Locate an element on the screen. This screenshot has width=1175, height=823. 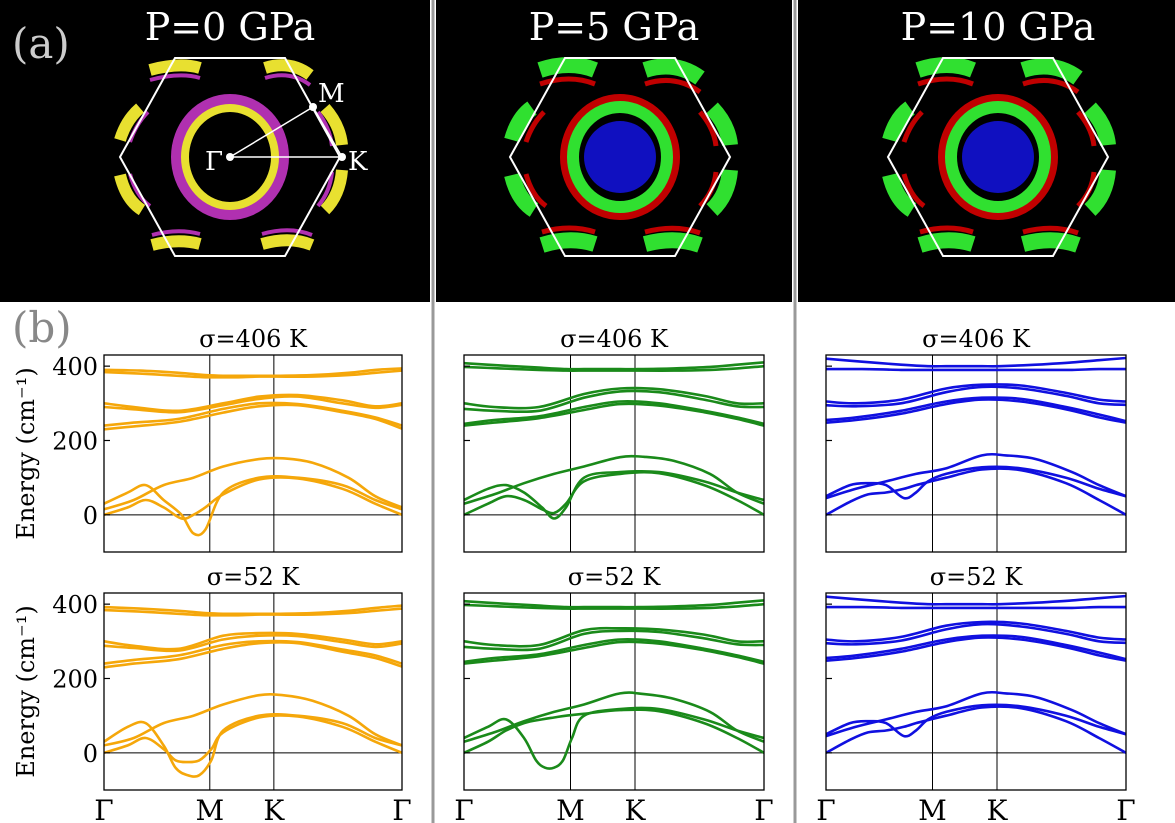
fs-title-p5: P=5 GPa is located at coordinates (614, 27).